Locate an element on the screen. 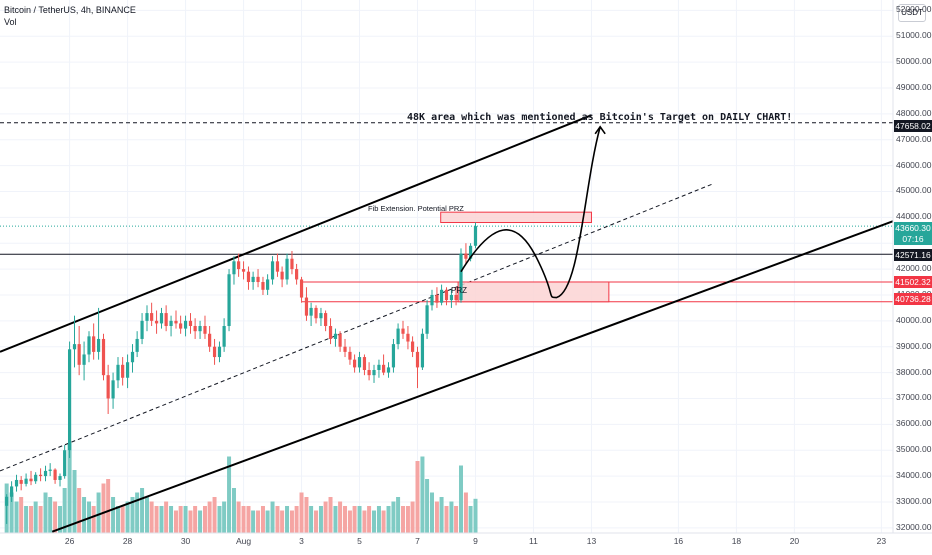 The width and height of the screenshot is (932, 555). symbol-title: Bitcoin / TetherUS, 4h, BINANCE is located at coordinates (70, 10).